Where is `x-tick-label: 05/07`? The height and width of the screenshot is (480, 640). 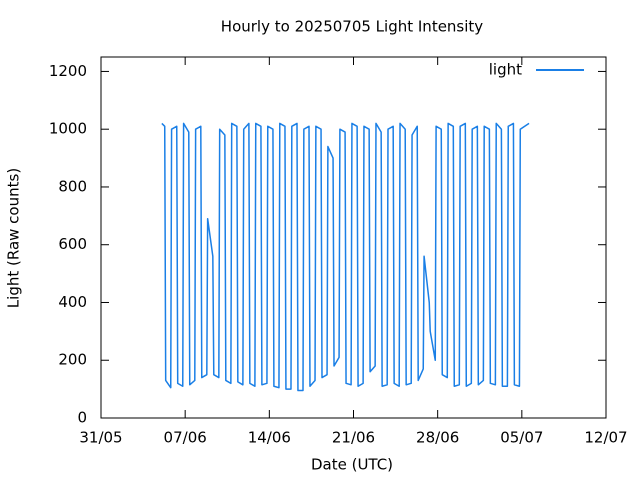 x-tick-label: 05/07 is located at coordinates (521, 438).